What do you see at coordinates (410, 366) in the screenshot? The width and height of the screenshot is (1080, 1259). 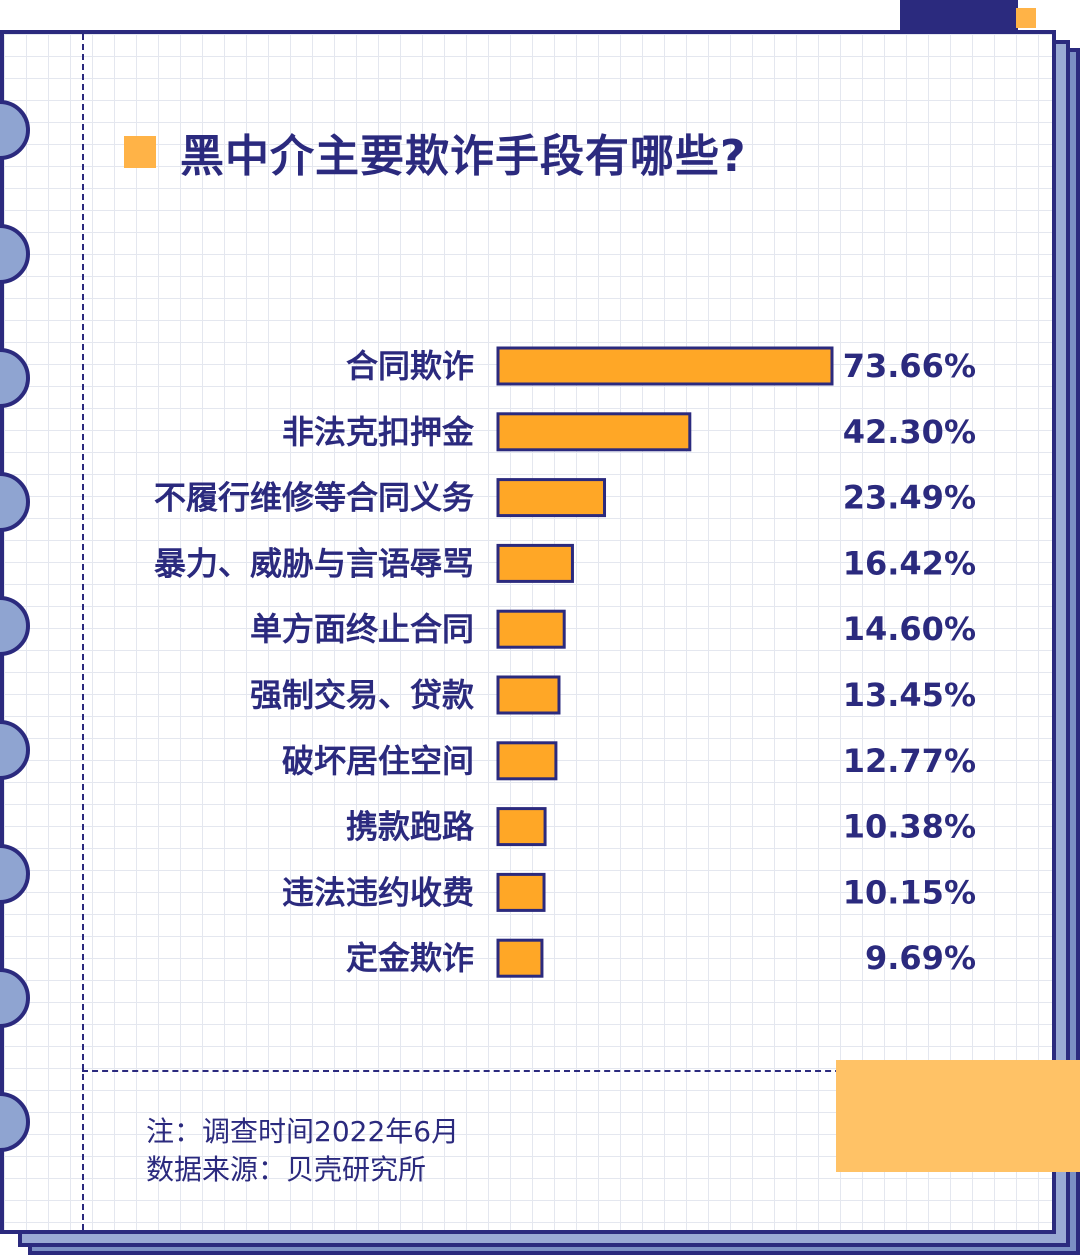 I see `category-label: 合同欺诈` at bounding box center [410, 366].